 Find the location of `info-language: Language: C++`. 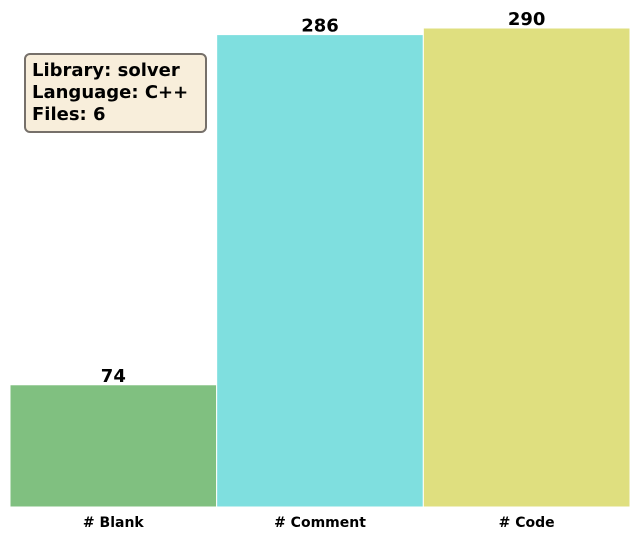

info-language: Language: C++ is located at coordinates (110, 92).